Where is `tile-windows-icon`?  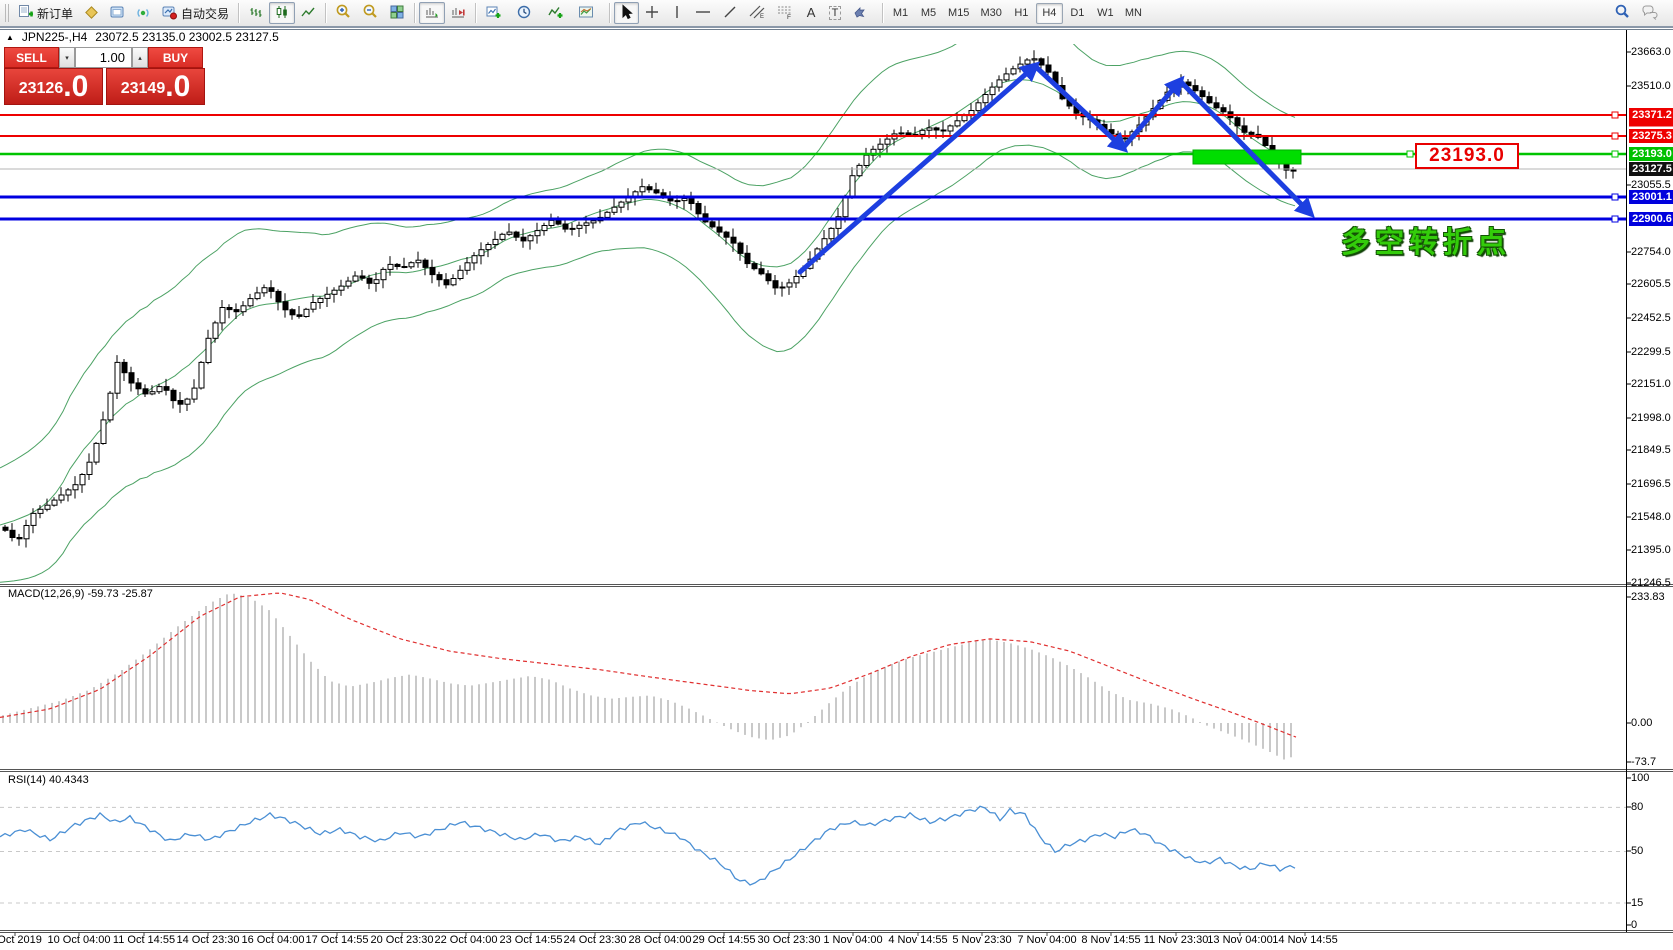
tile-windows-icon is located at coordinates (397, 13).